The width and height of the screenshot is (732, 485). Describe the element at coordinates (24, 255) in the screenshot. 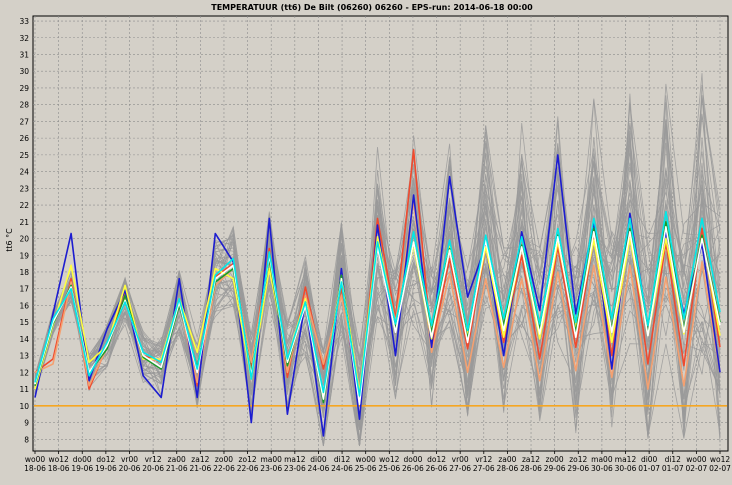

I see `y-tick-label: 19` at that location.